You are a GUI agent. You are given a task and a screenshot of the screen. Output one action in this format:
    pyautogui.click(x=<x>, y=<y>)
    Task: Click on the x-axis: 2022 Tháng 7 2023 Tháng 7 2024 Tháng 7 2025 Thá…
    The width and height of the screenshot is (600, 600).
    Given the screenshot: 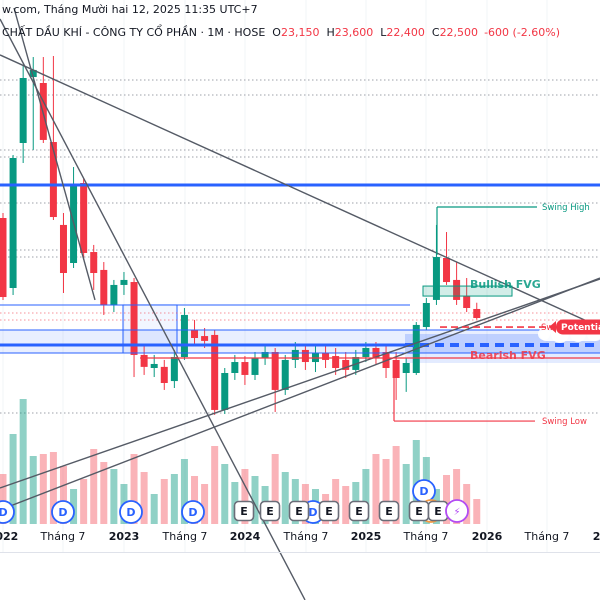 What is the action you would take?
    pyautogui.click(x=300, y=539)
    